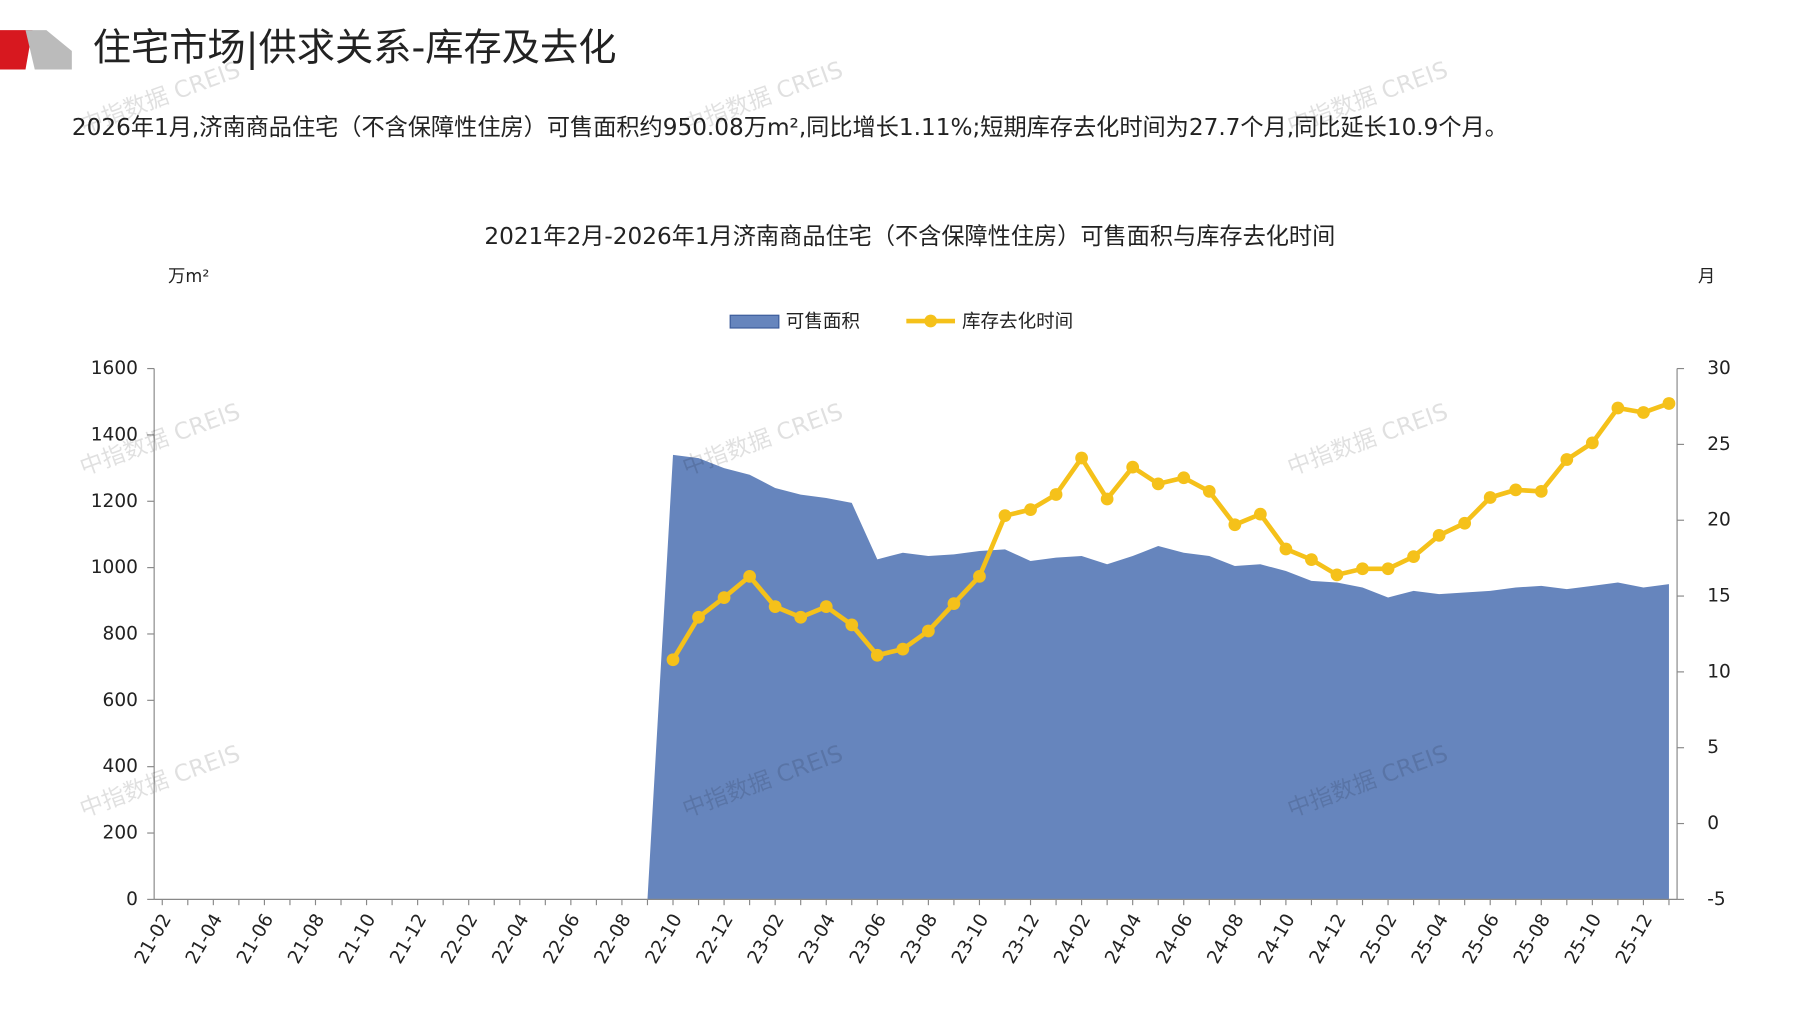  I want to click on x-tick-label: 21-04, so click(204, 938).